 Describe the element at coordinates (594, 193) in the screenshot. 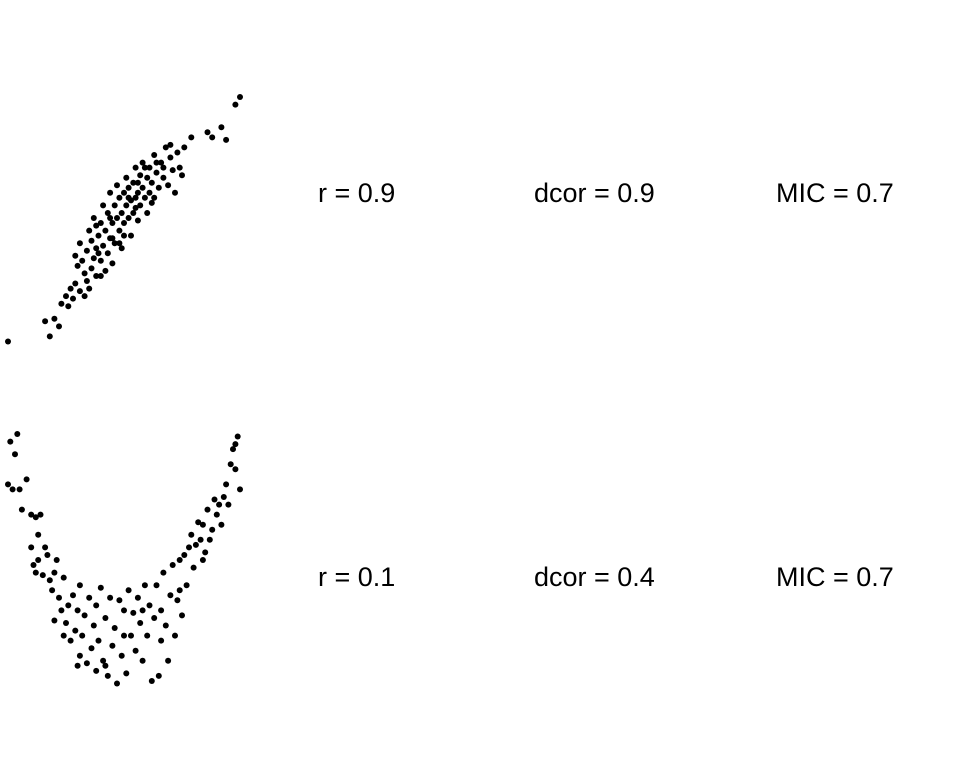

I see `distance-correlation-label-row-1: dcor = 0.9` at that location.